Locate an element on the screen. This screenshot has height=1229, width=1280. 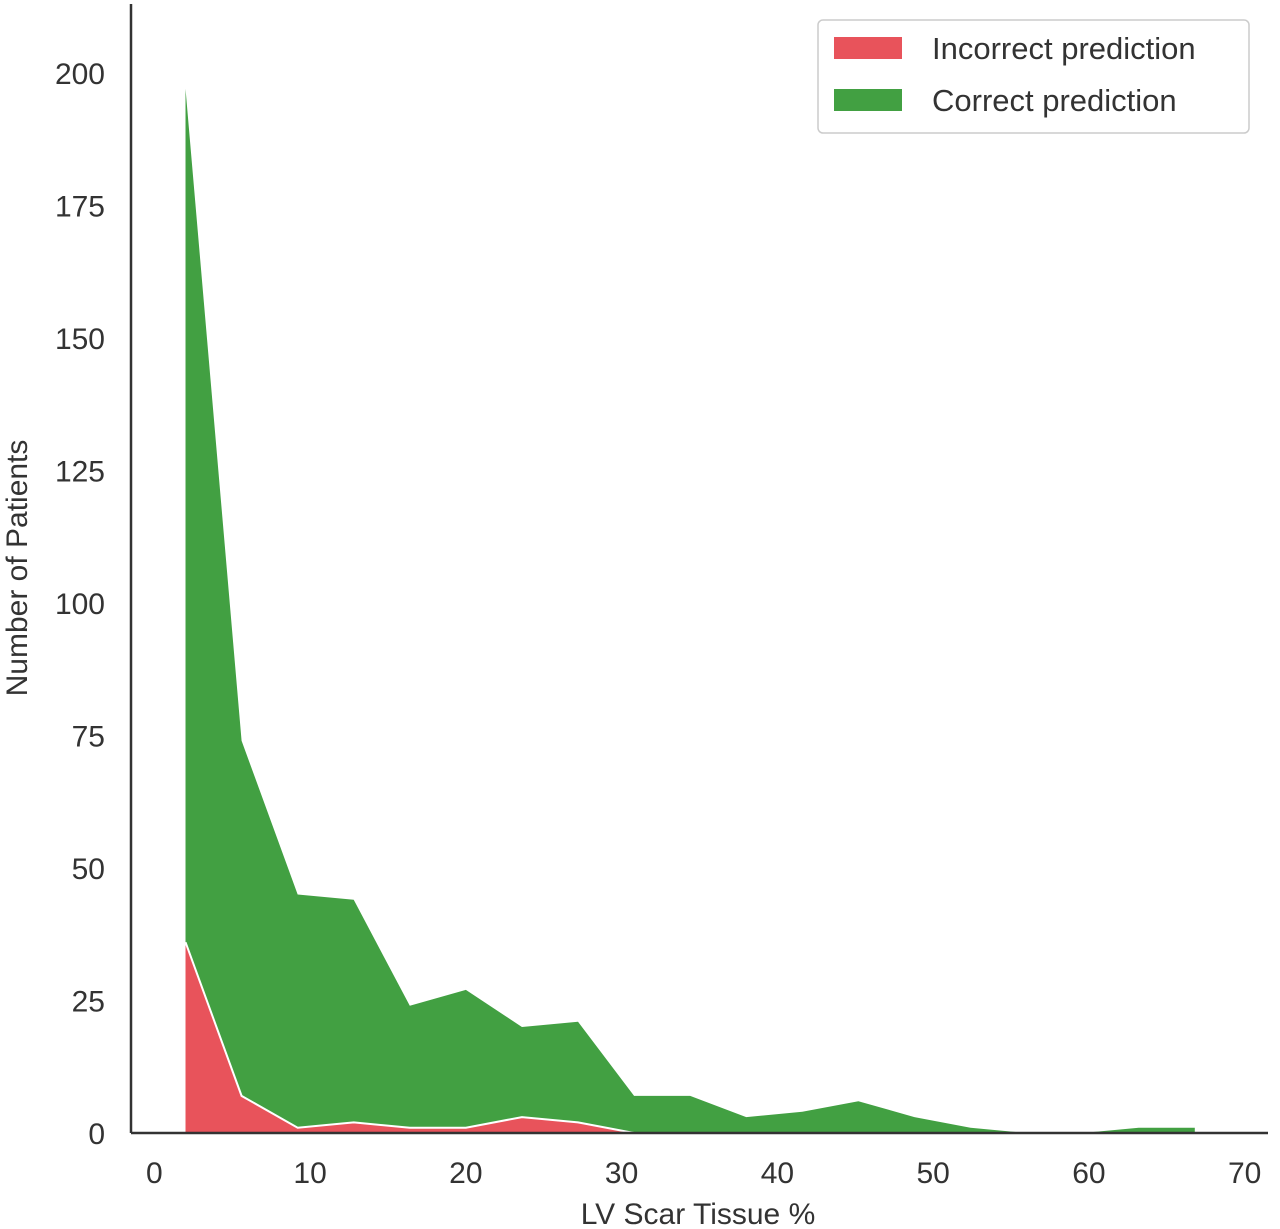
y-tick-labels: 0 25 50 75 100 125 150 175 200 is located at coordinates (80, 604).